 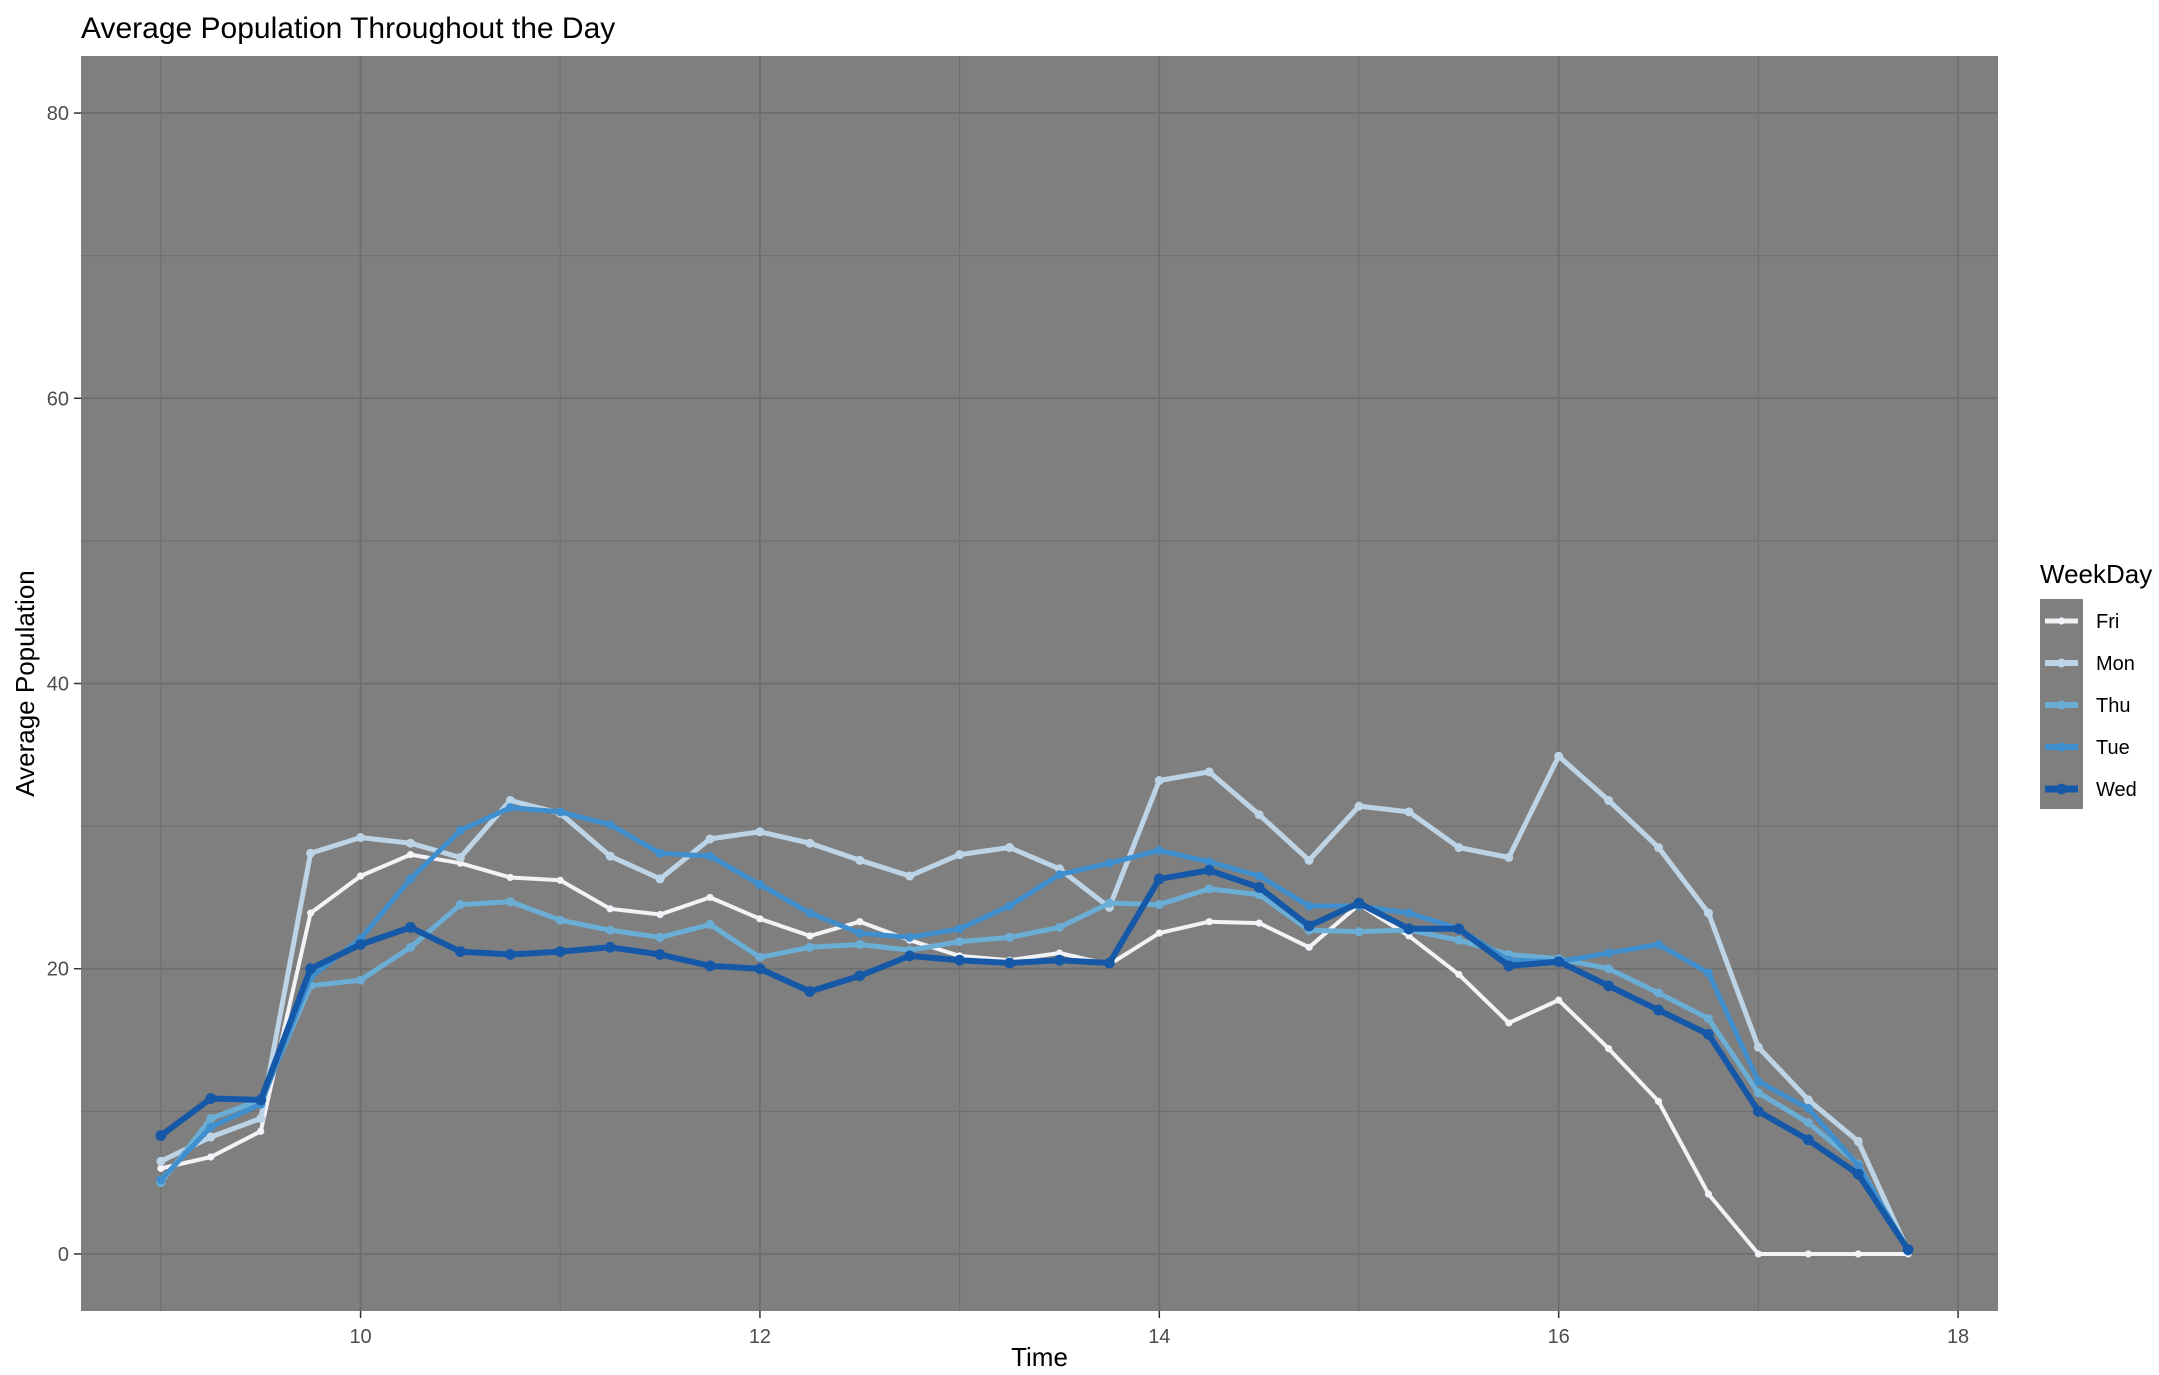 I want to click on legend-label: Fri, so click(x=2107, y=622).